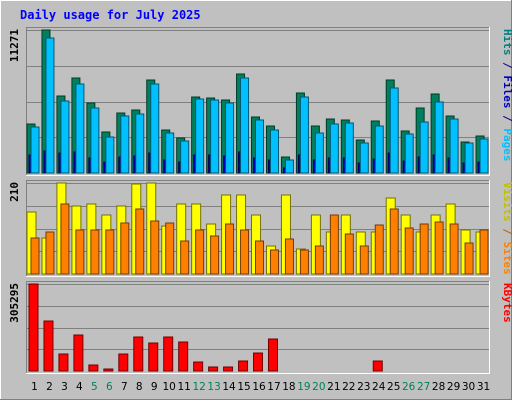 The image size is (512, 400). What do you see at coordinates (288, 387) in the screenshot?
I see `x-tick-label-day-18: 18` at bounding box center [288, 387].